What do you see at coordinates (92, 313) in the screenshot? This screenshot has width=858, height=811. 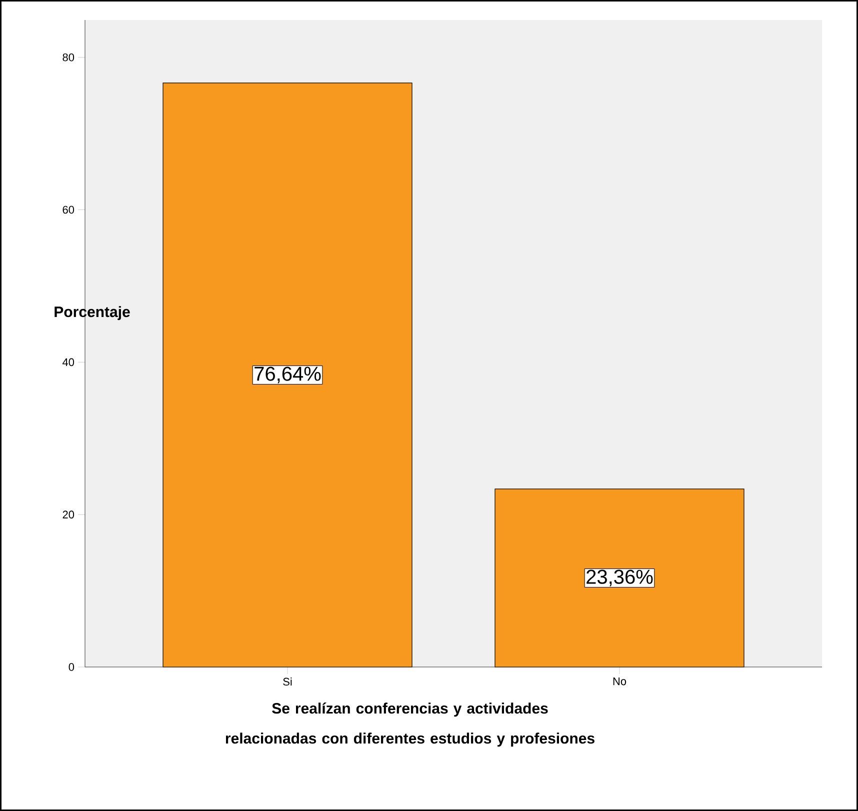 I see `y-axis-title: Porcentaje` at bounding box center [92, 313].